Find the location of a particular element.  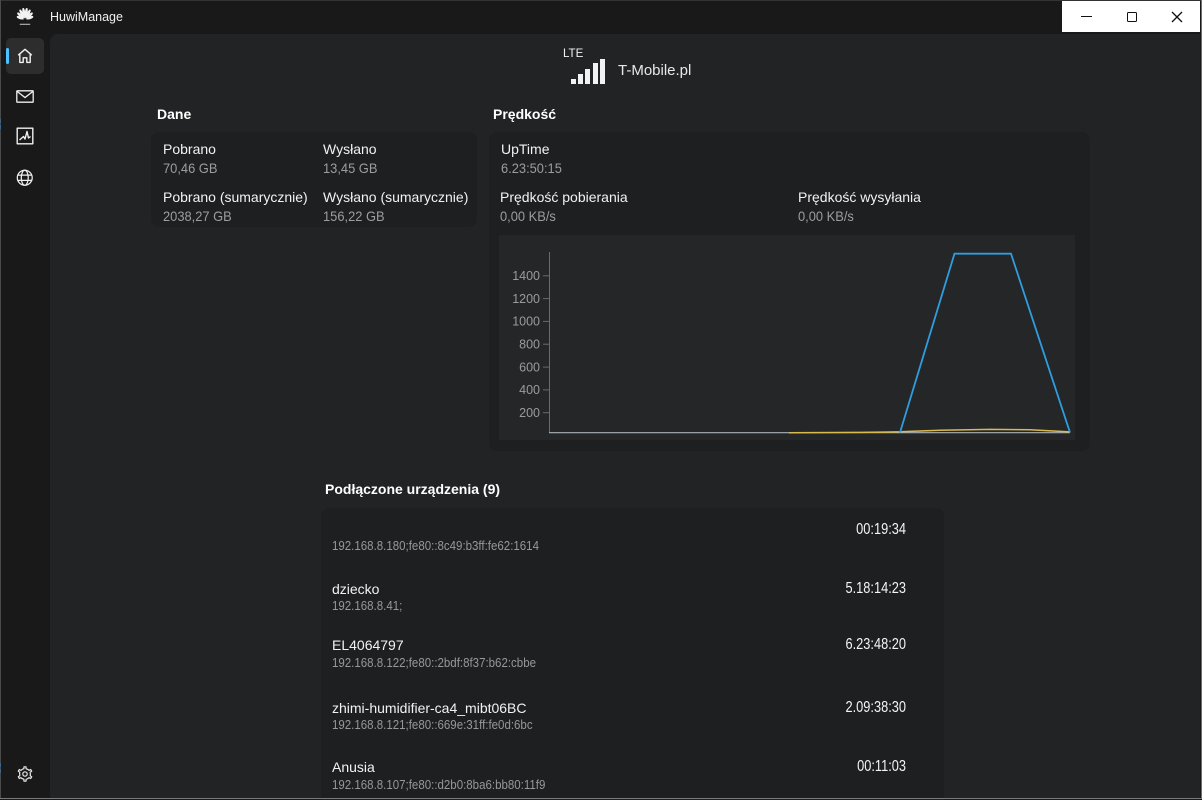

svg-text: 400 is located at coordinates (529, 390).